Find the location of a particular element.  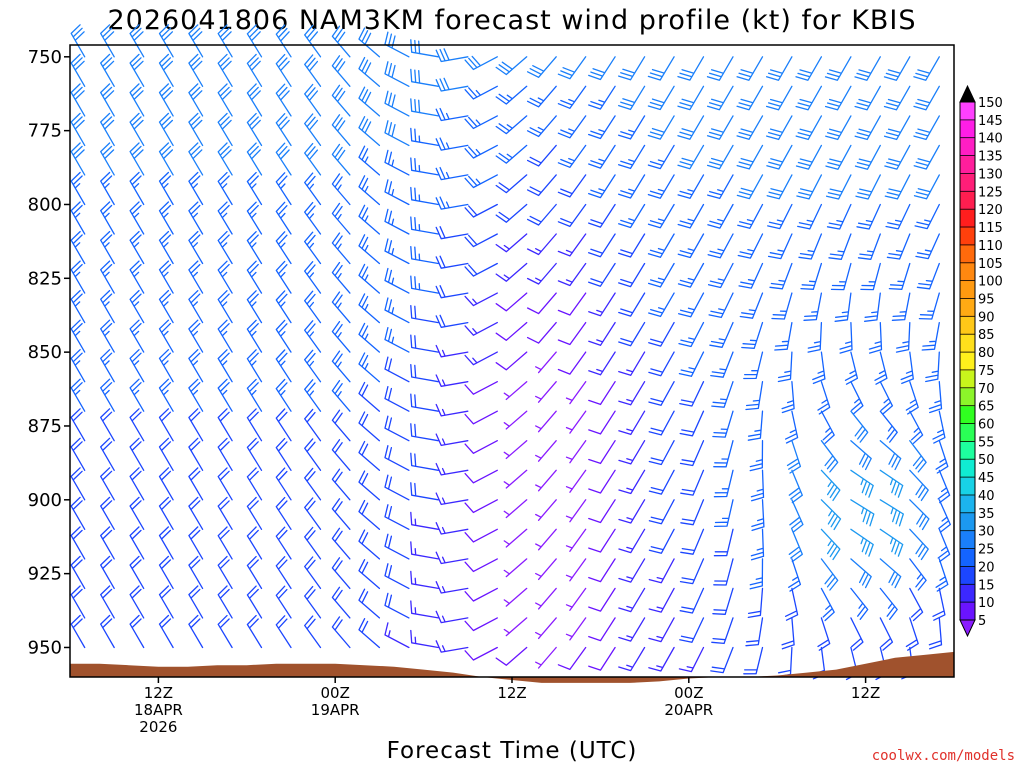

colorbar-label: 115 is located at coordinates (990, 228).